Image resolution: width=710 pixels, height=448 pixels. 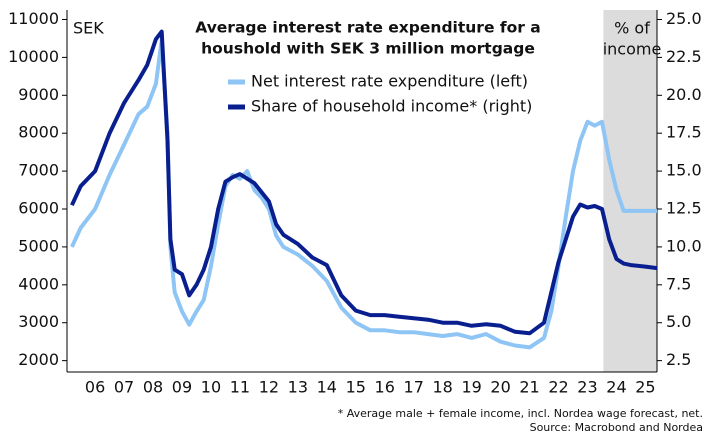 I want to click on x-tick-label: 07, so click(x=124, y=387).